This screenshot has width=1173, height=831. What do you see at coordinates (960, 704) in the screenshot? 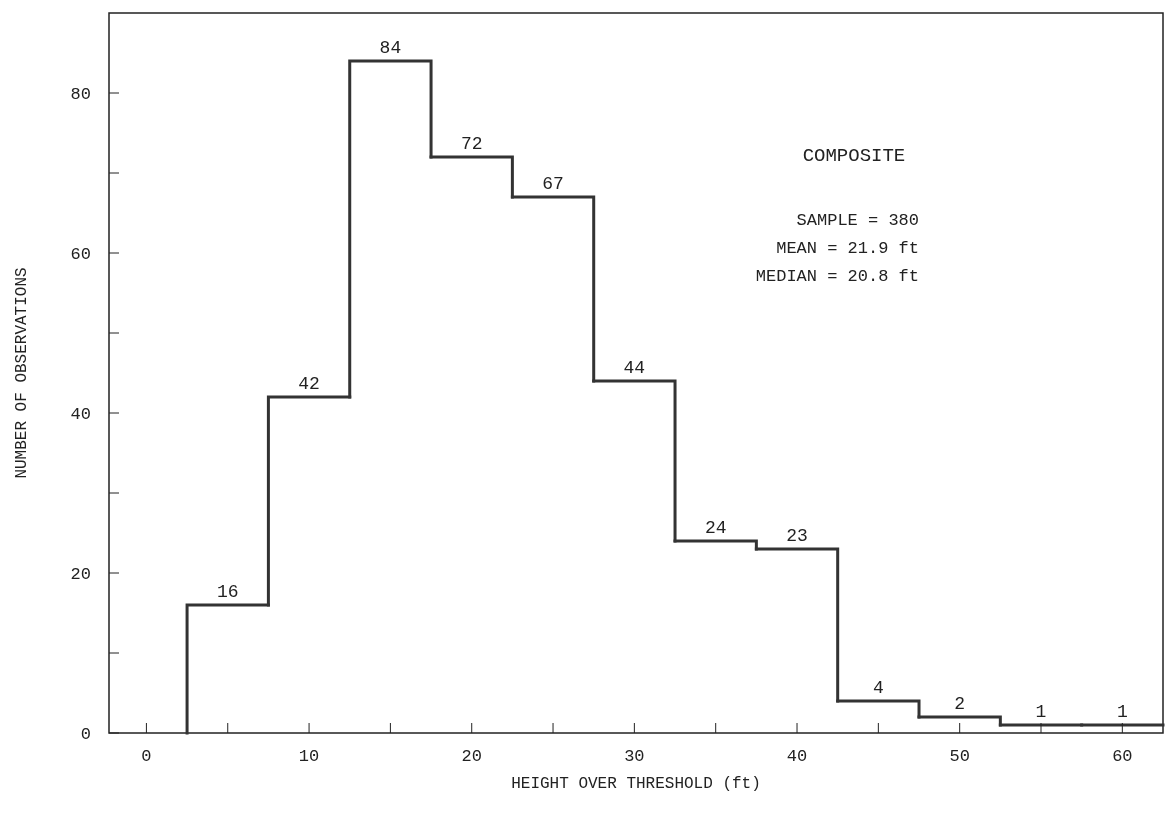
I see `data-label: 2` at bounding box center [960, 704].